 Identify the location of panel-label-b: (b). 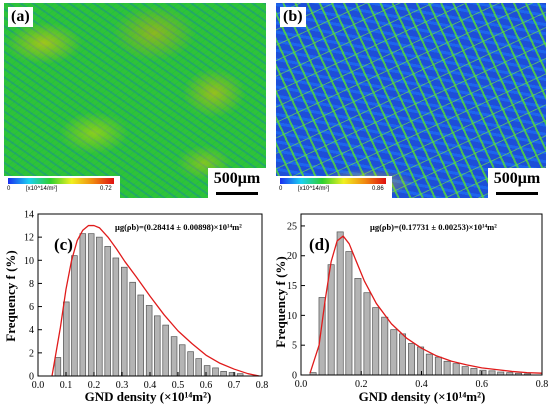
(293, 17).